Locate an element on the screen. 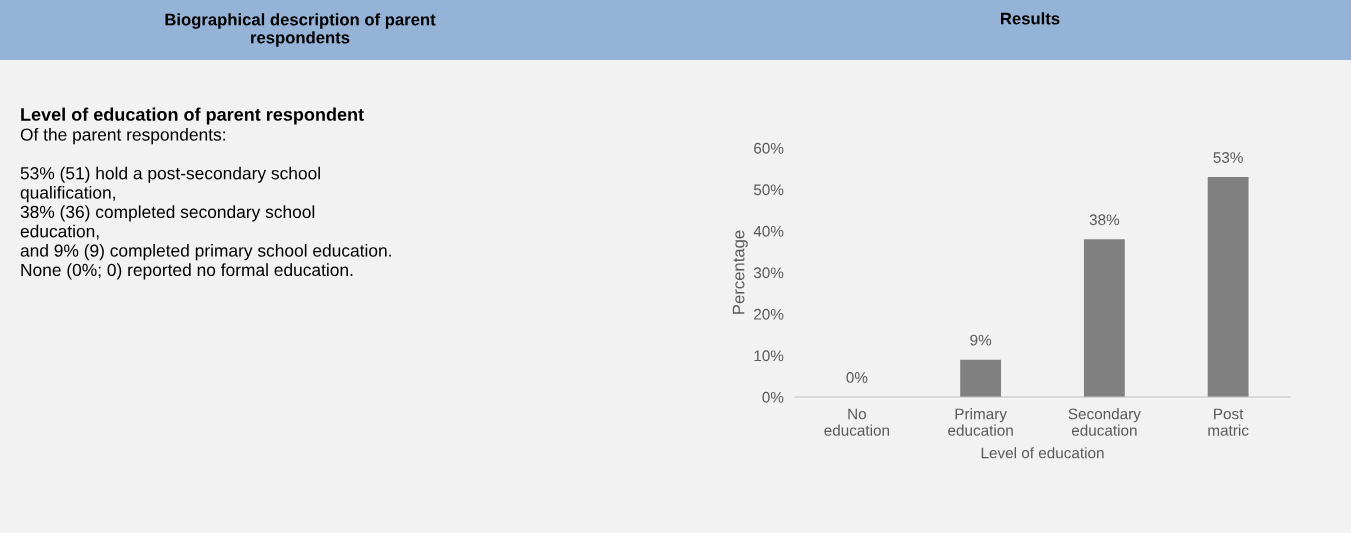 This screenshot has height=533, width=1351. text: Level of education of parent respondent is located at coordinates (192, 116).